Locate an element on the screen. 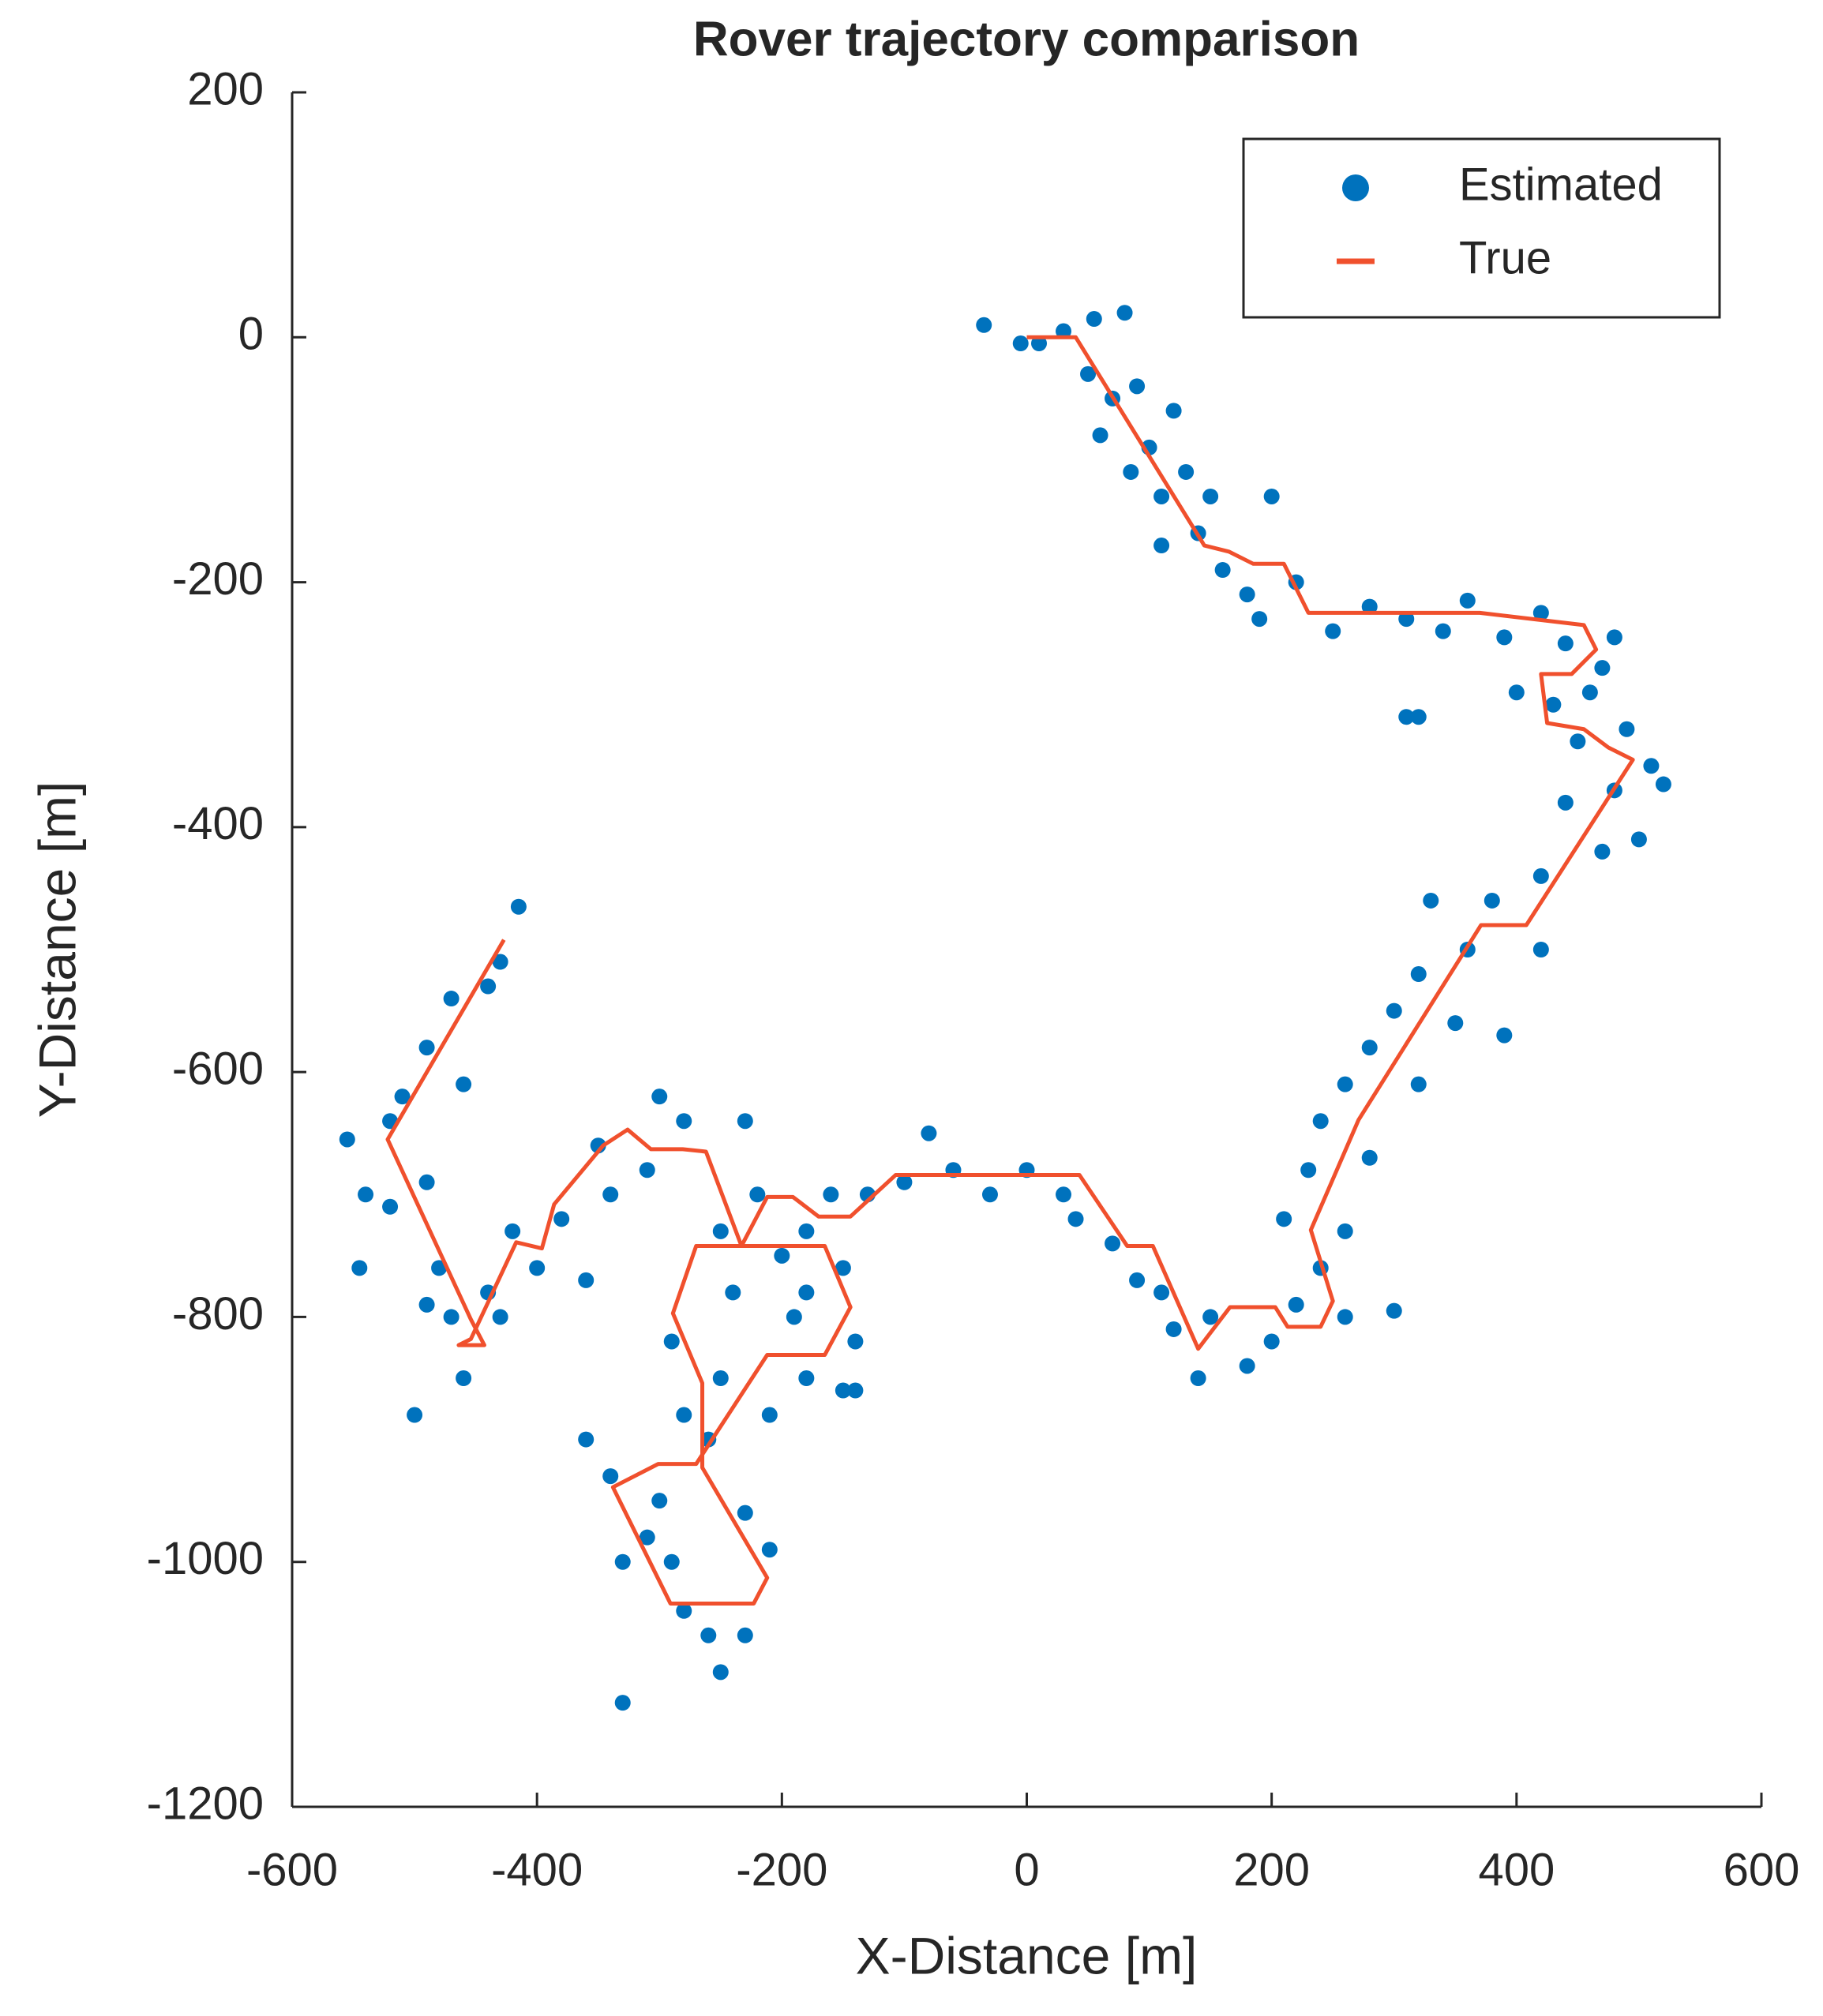 This screenshot has width=1823, height=2016. y-tick-label: -400 is located at coordinates (218, 823).